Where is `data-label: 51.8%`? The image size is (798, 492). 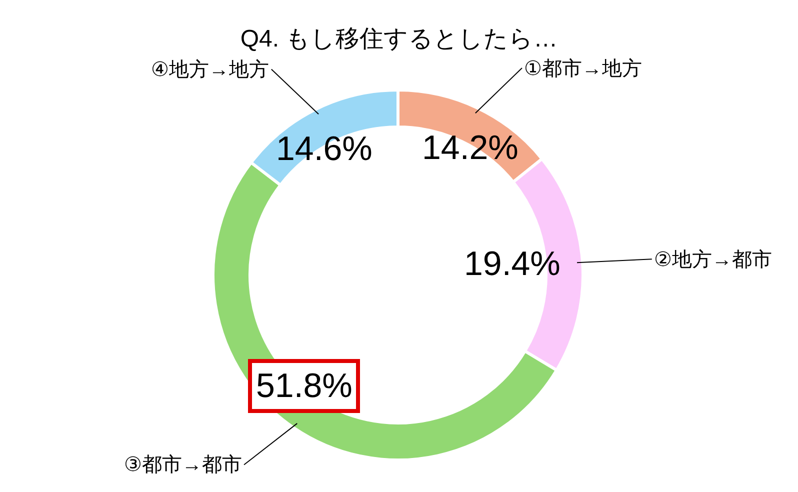
data-label: 51.8% is located at coordinates (304, 386).